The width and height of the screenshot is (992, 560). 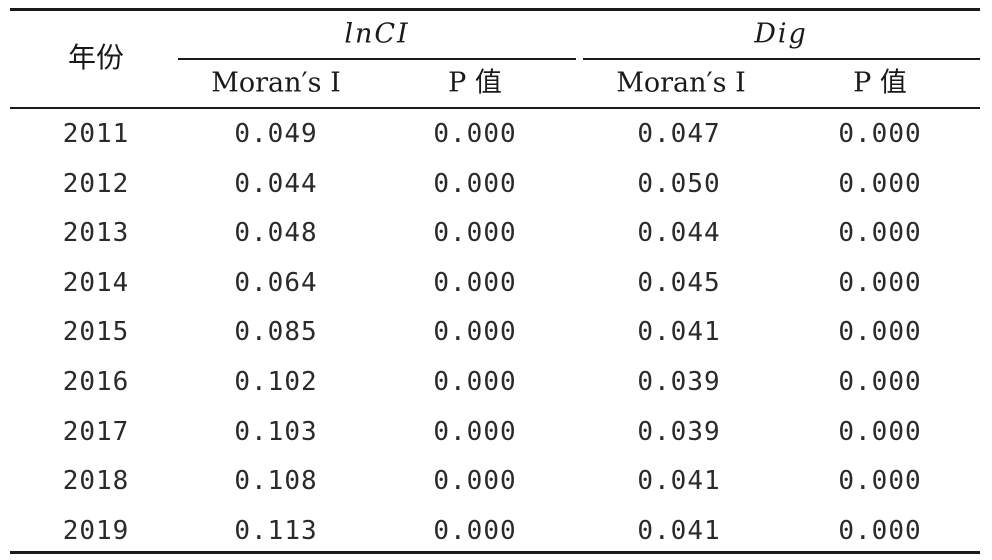 What do you see at coordinates (276, 134) in the screenshot?
I see `cell-lnci-moran: 0.049` at bounding box center [276, 134].